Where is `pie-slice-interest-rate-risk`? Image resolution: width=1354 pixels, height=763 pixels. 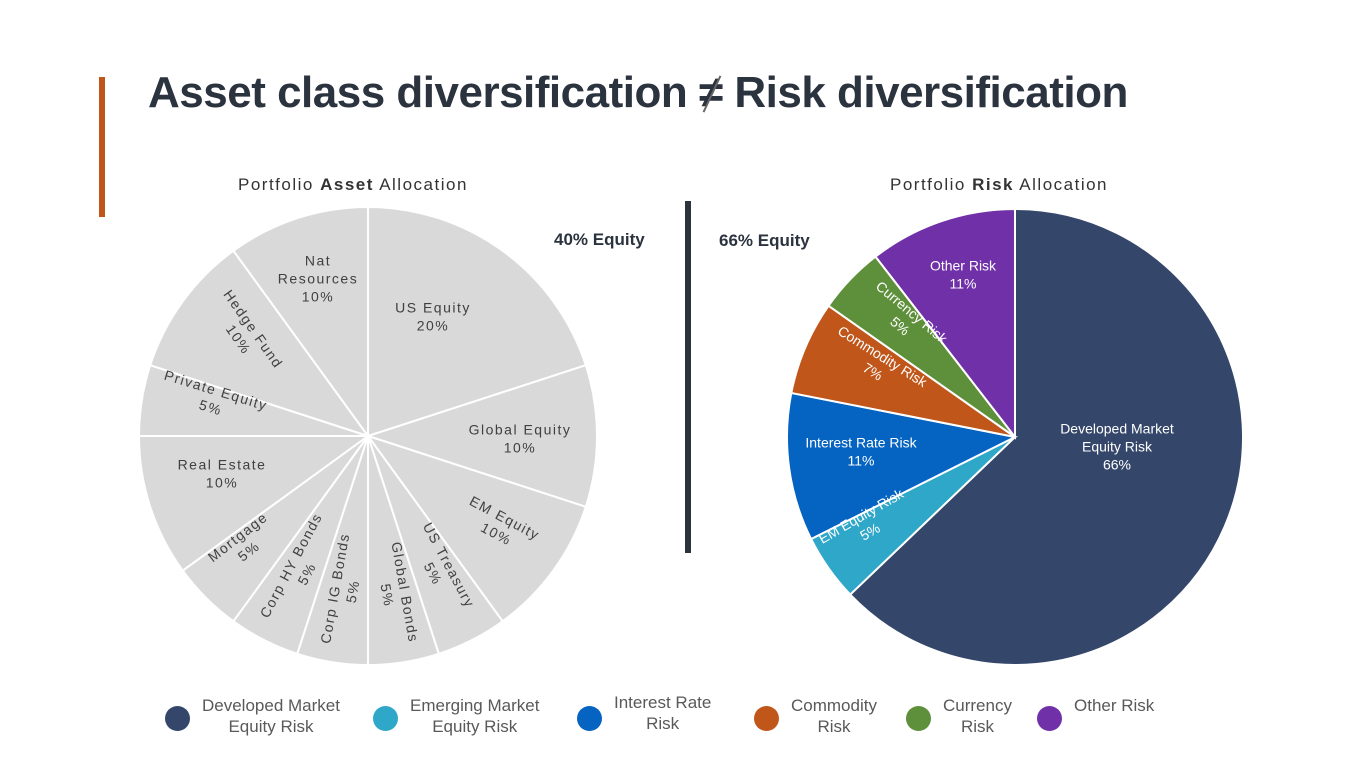
pie-slice-interest-rate-risk is located at coordinates (902, 466).